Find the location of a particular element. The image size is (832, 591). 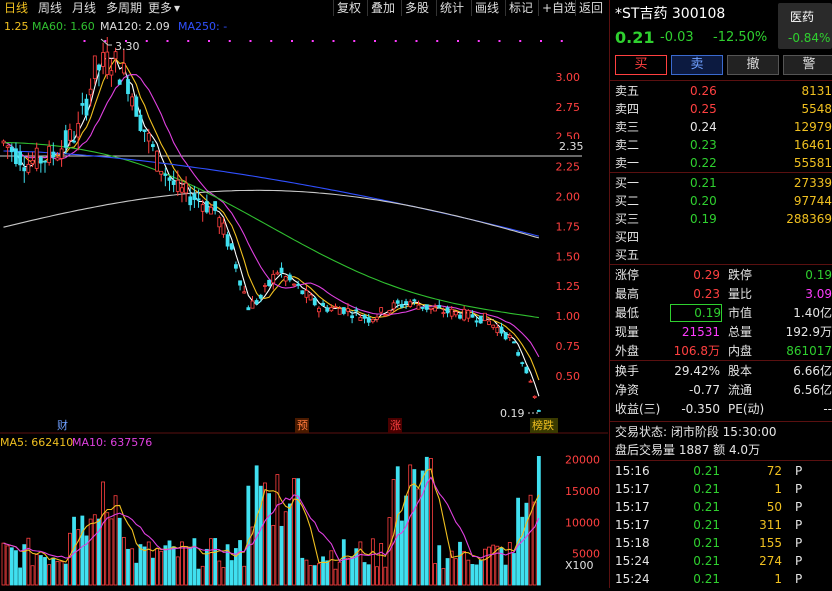

stat-label: 涨停 is located at coordinates (627, 275).